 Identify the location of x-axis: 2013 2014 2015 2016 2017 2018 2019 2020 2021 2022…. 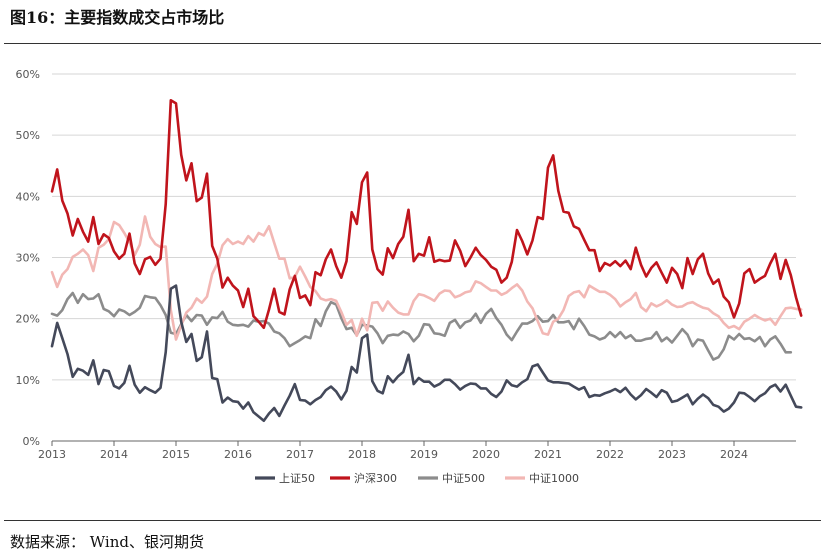
(393, 451).